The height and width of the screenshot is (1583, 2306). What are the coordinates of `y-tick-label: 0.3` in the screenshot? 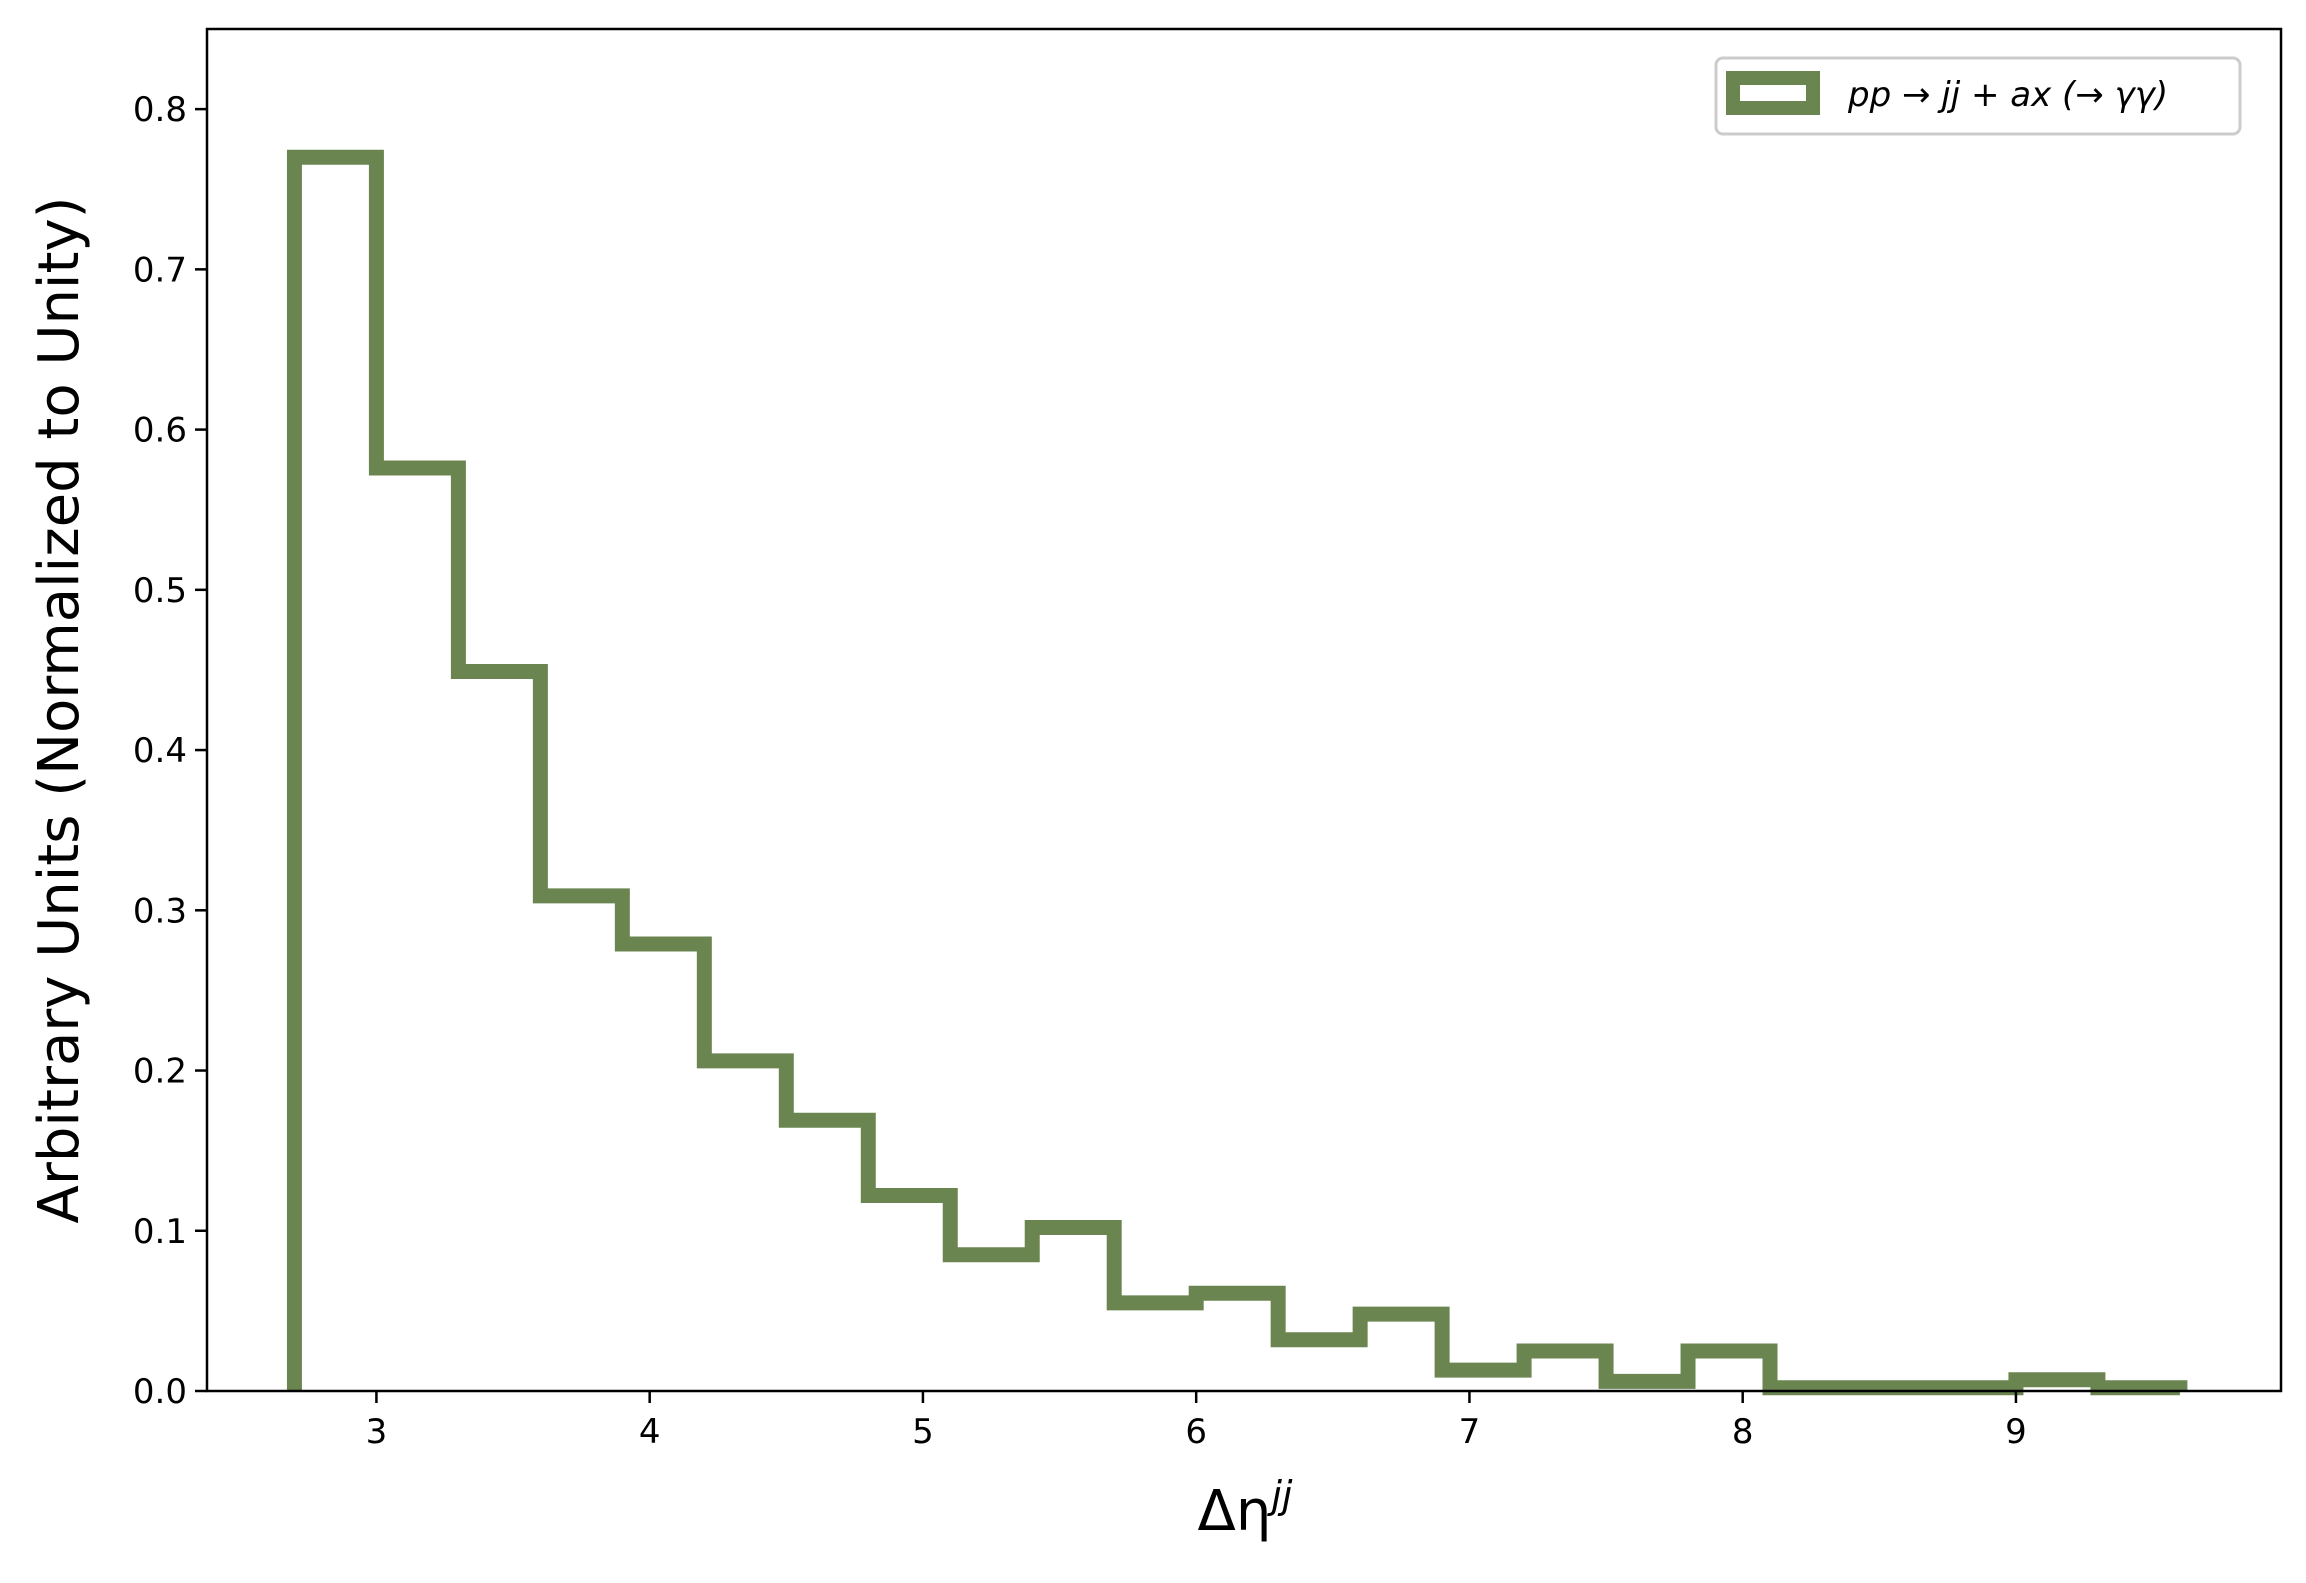 It's located at (160, 911).